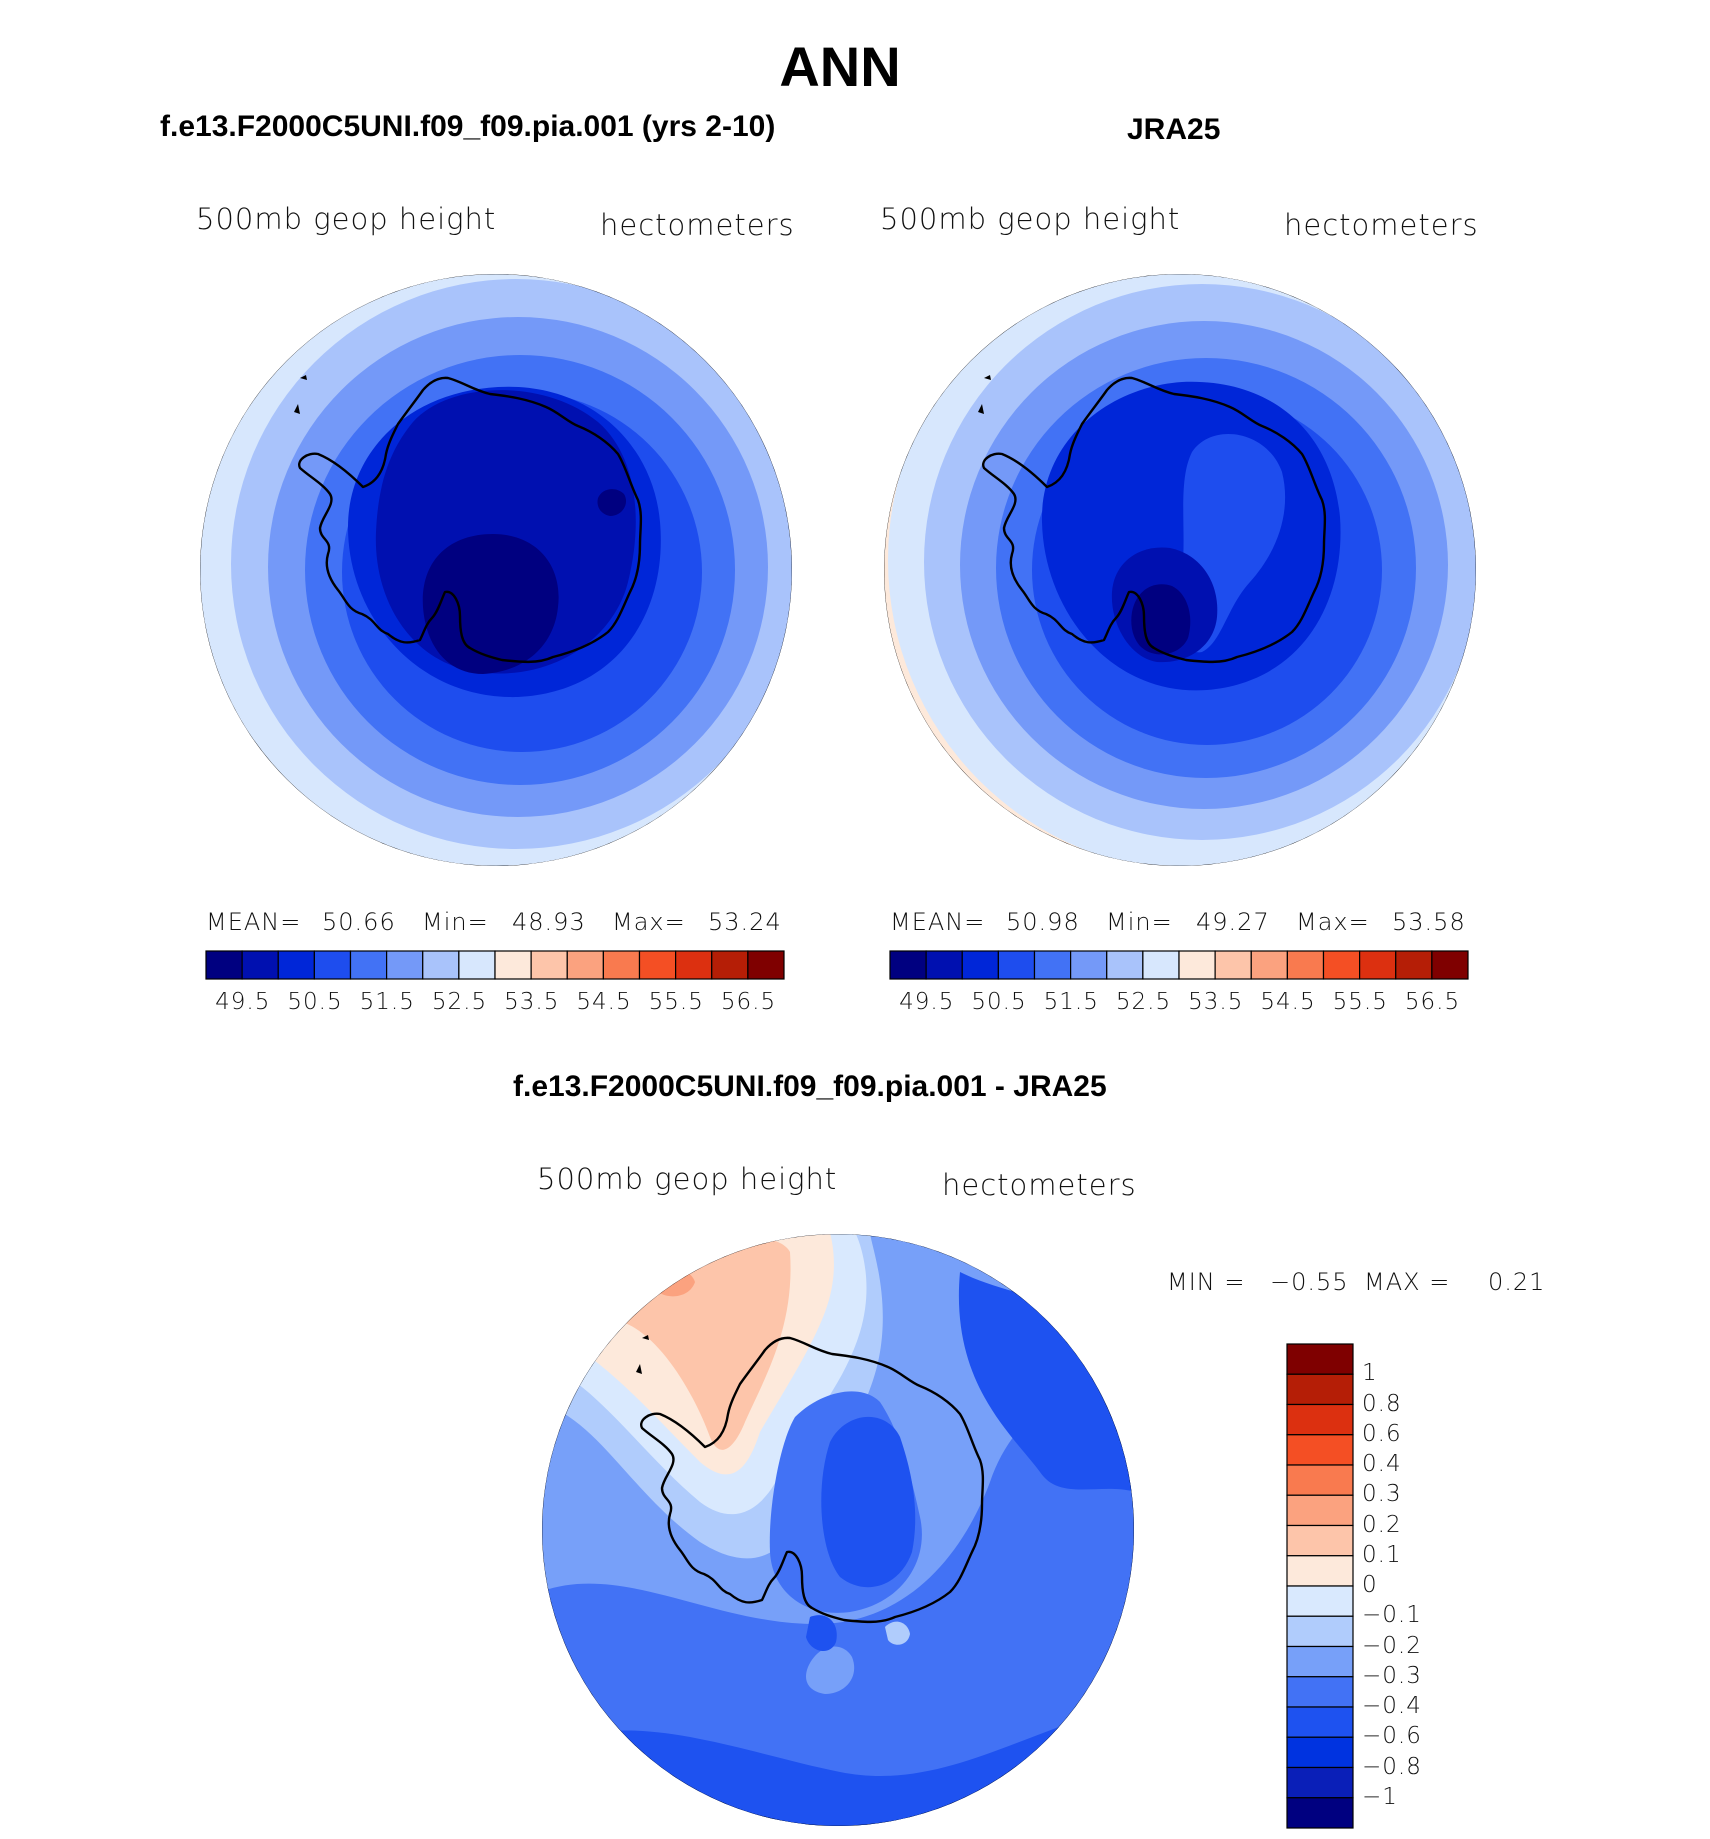  Describe the element at coordinates (549, 922) in the screenshot. I see `panel-1-min-value: 48.93` at that location.